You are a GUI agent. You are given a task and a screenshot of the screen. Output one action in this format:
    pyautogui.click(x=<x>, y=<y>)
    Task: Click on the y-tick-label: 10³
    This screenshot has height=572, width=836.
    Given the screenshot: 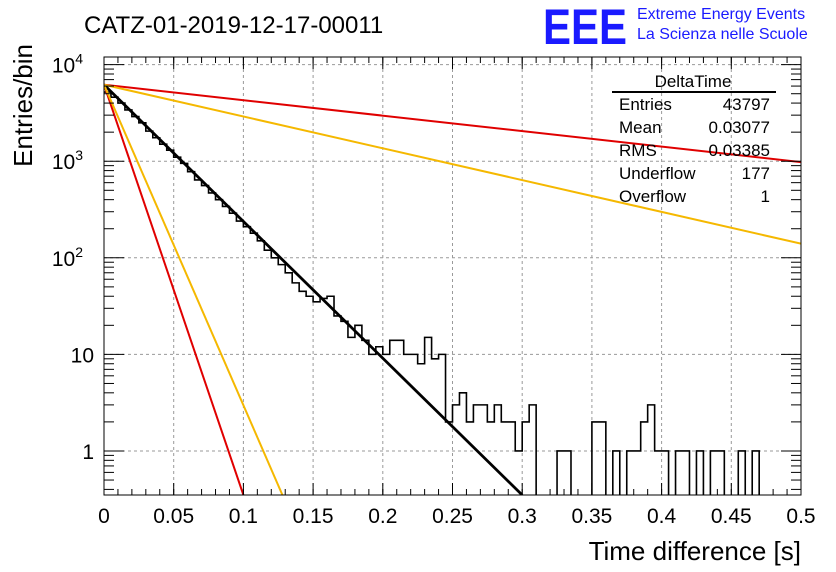 What is the action you would take?
    pyautogui.click(x=67, y=160)
    